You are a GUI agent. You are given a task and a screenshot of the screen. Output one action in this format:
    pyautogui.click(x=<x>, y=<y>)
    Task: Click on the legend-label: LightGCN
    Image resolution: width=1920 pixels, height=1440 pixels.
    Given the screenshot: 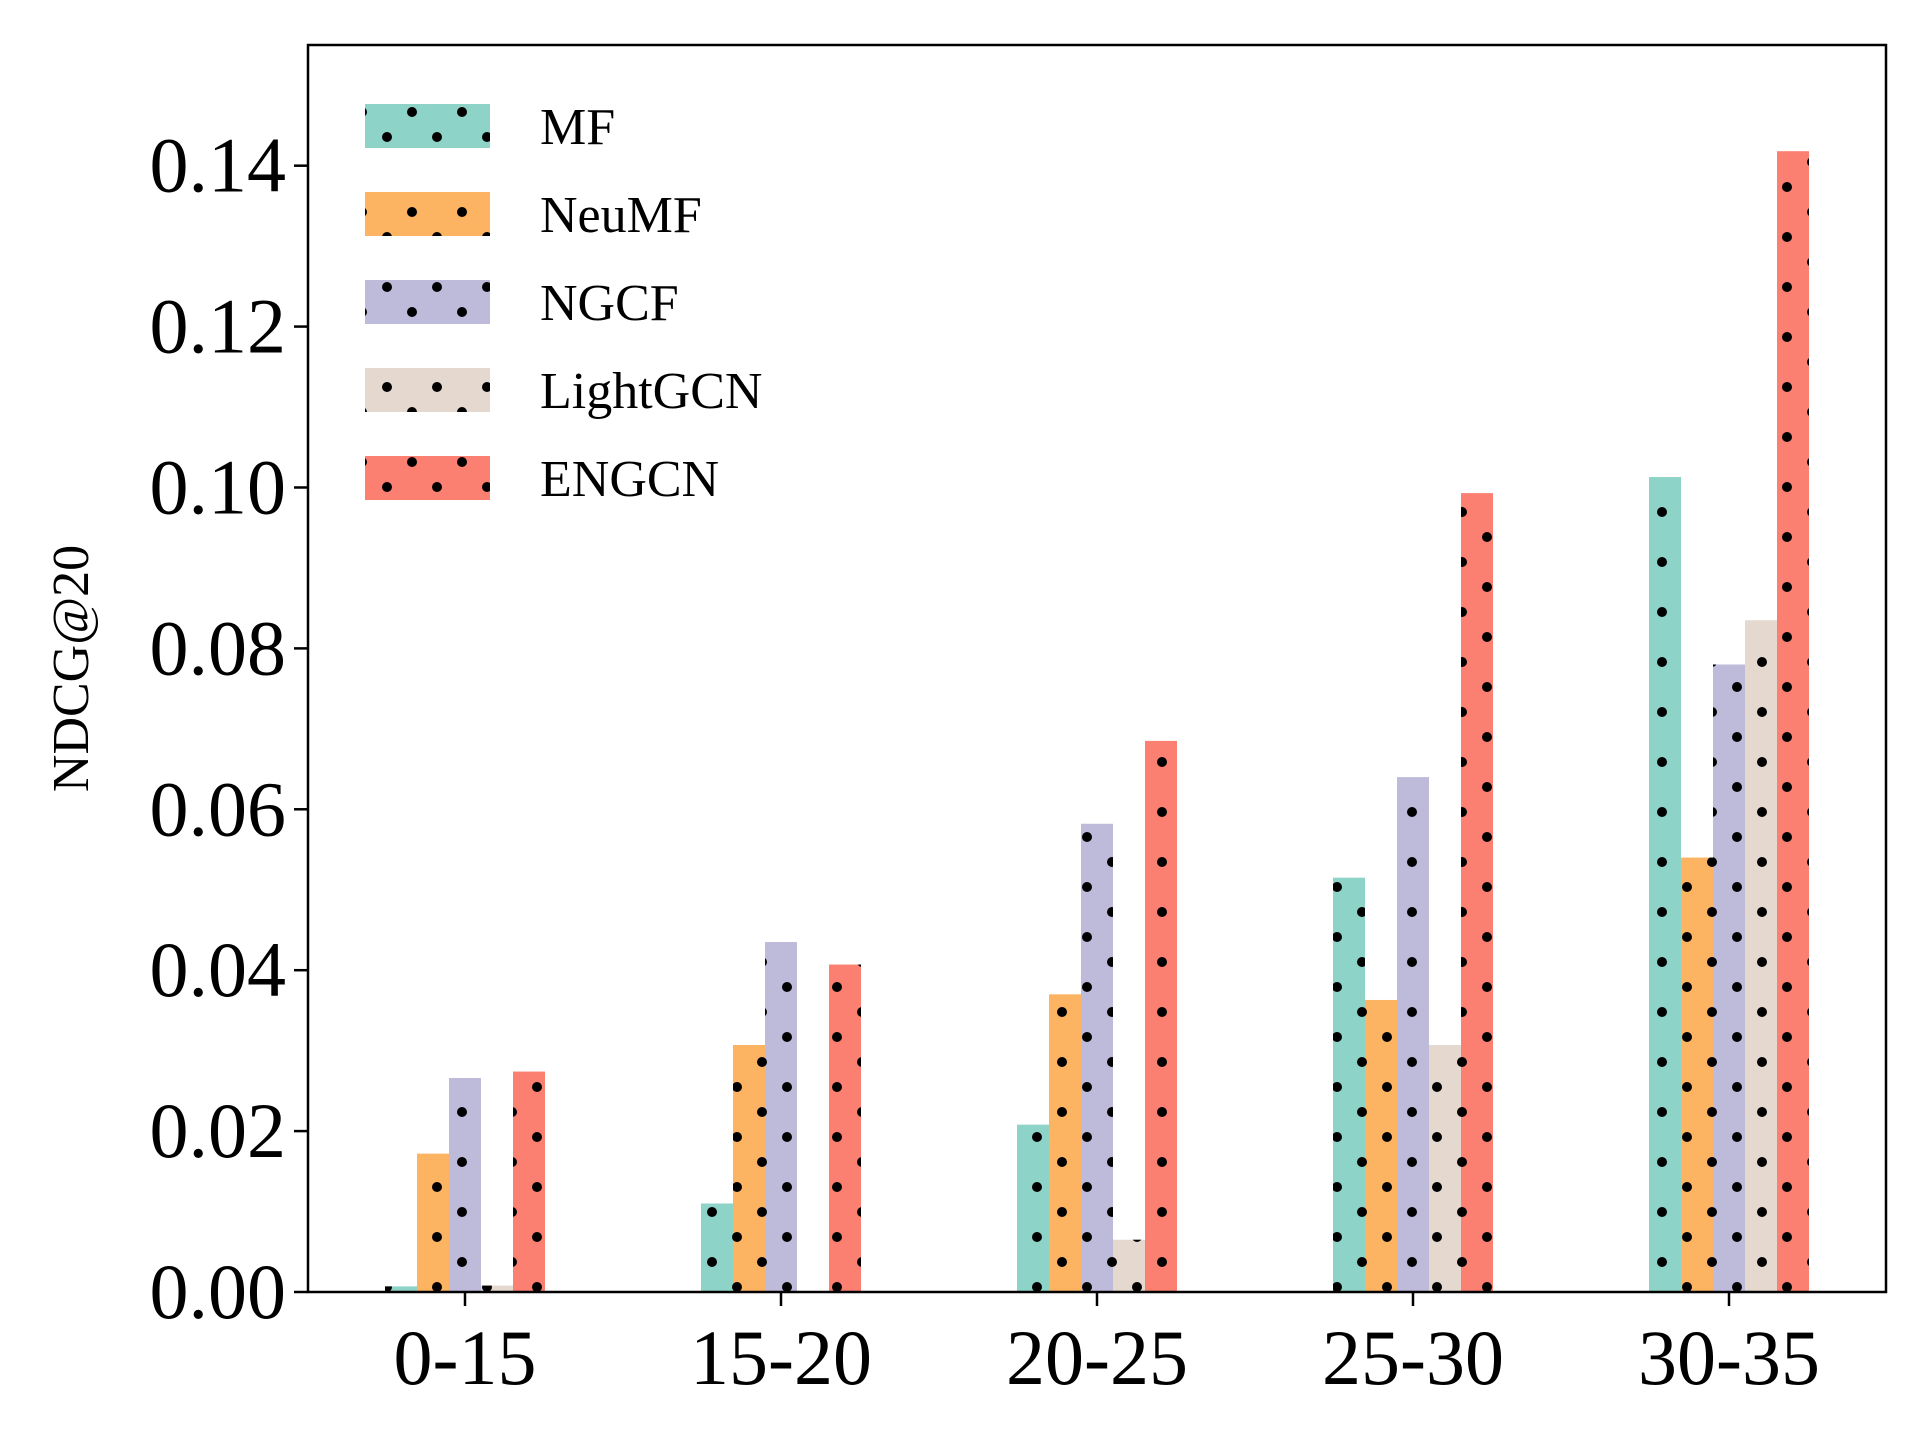 What is the action you would take?
    pyautogui.click(x=651, y=391)
    